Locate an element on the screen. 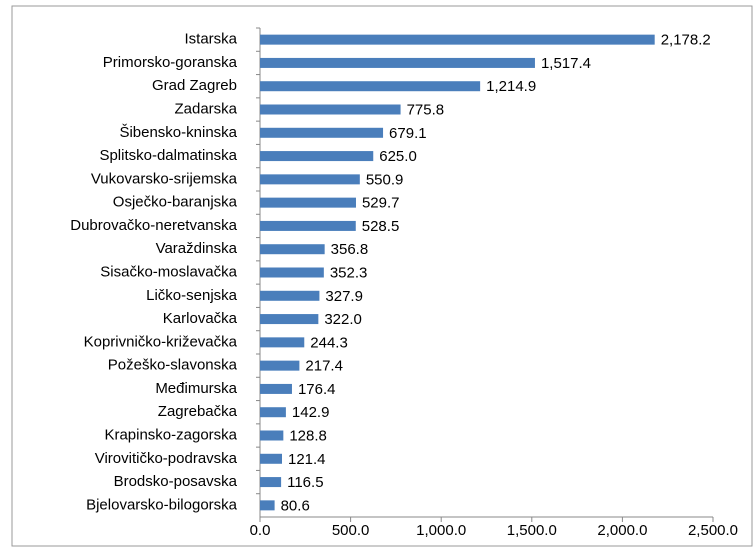 The height and width of the screenshot is (547, 753). value-label: 217.4 is located at coordinates (324, 366).